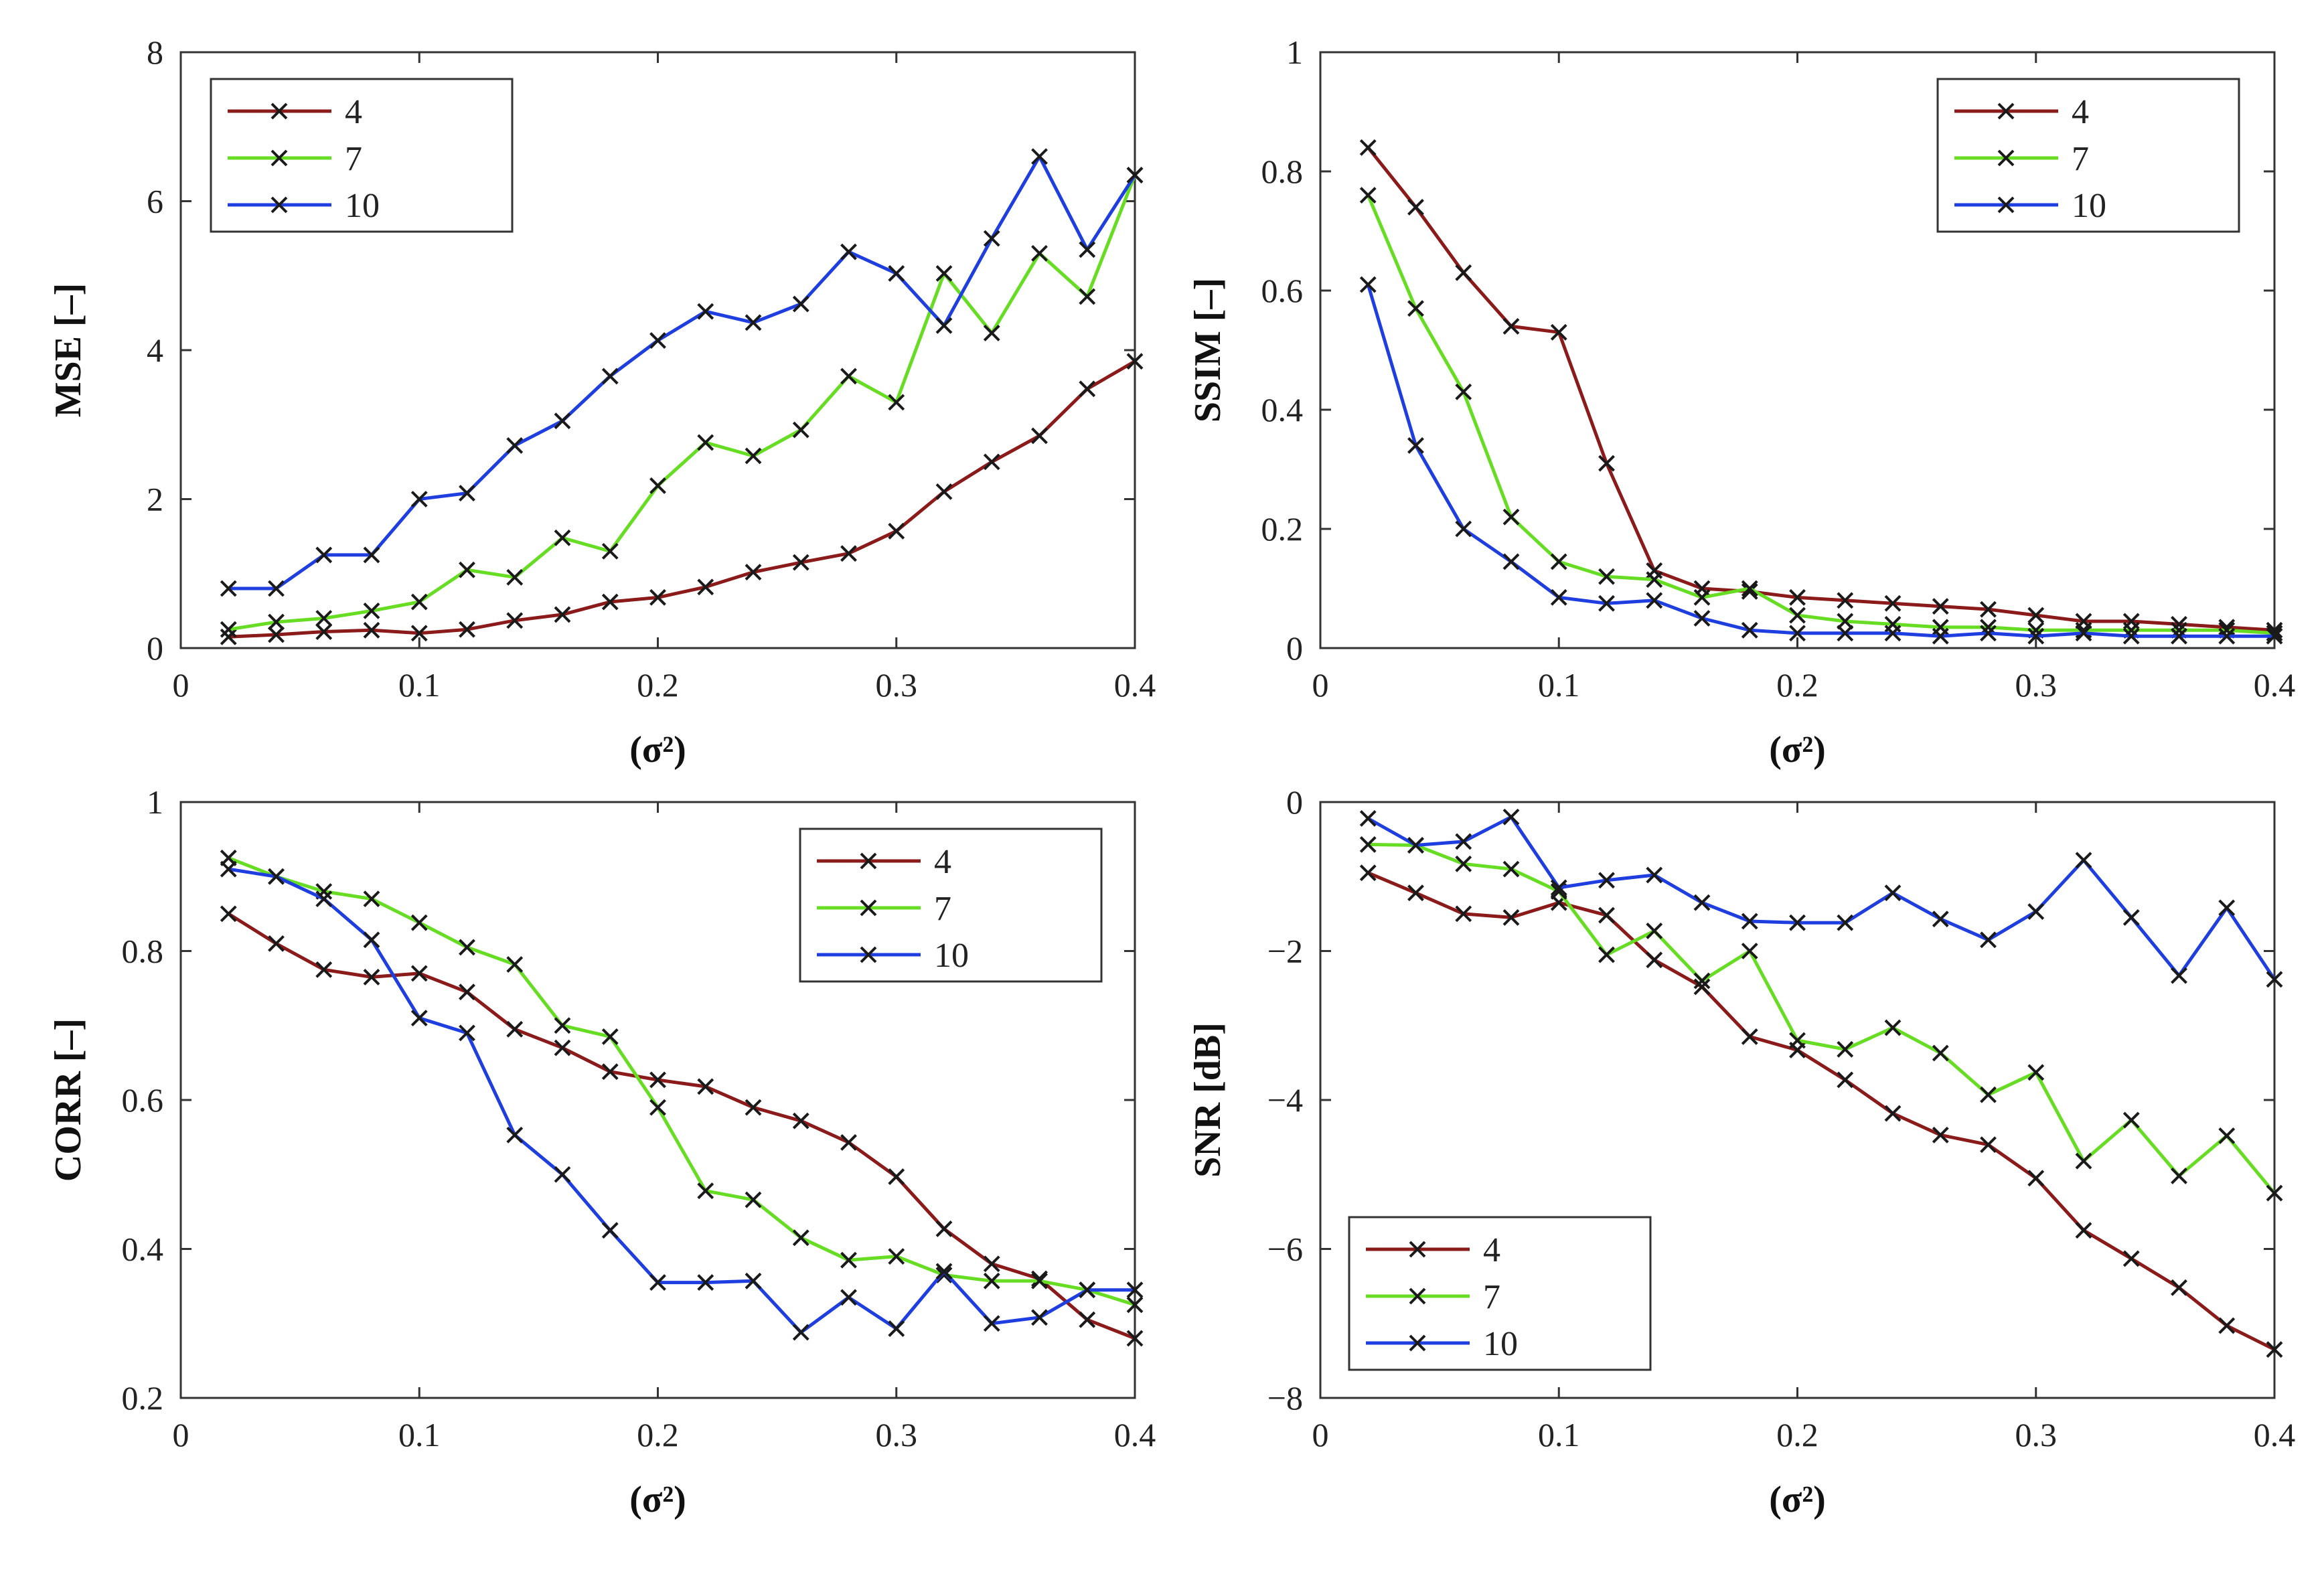 The image size is (2324, 1576). Describe the element at coordinates (1500, 1344) in the screenshot. I see `legend-label: 10` at that location.